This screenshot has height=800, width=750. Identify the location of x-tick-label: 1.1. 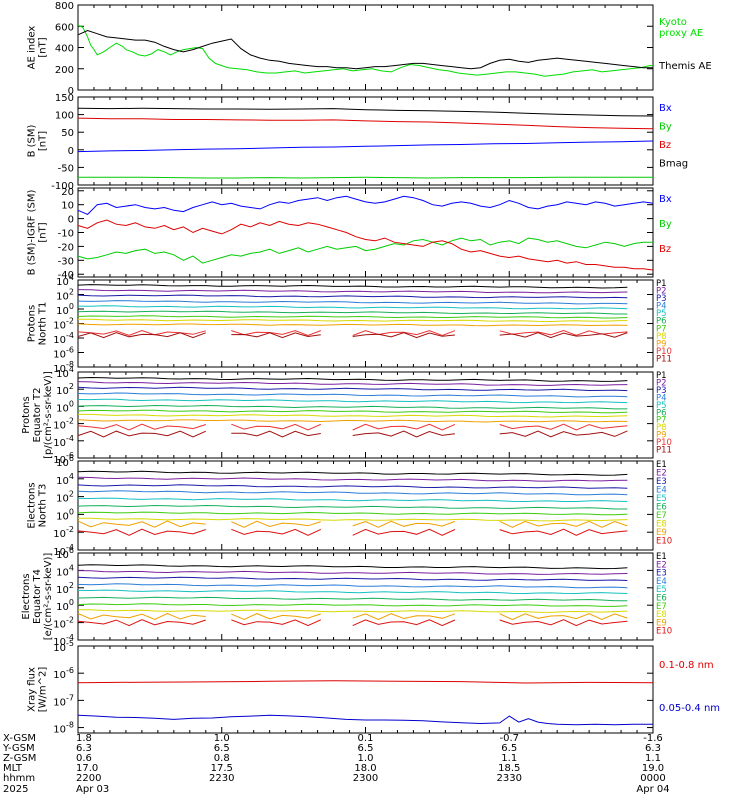
(653, 758).